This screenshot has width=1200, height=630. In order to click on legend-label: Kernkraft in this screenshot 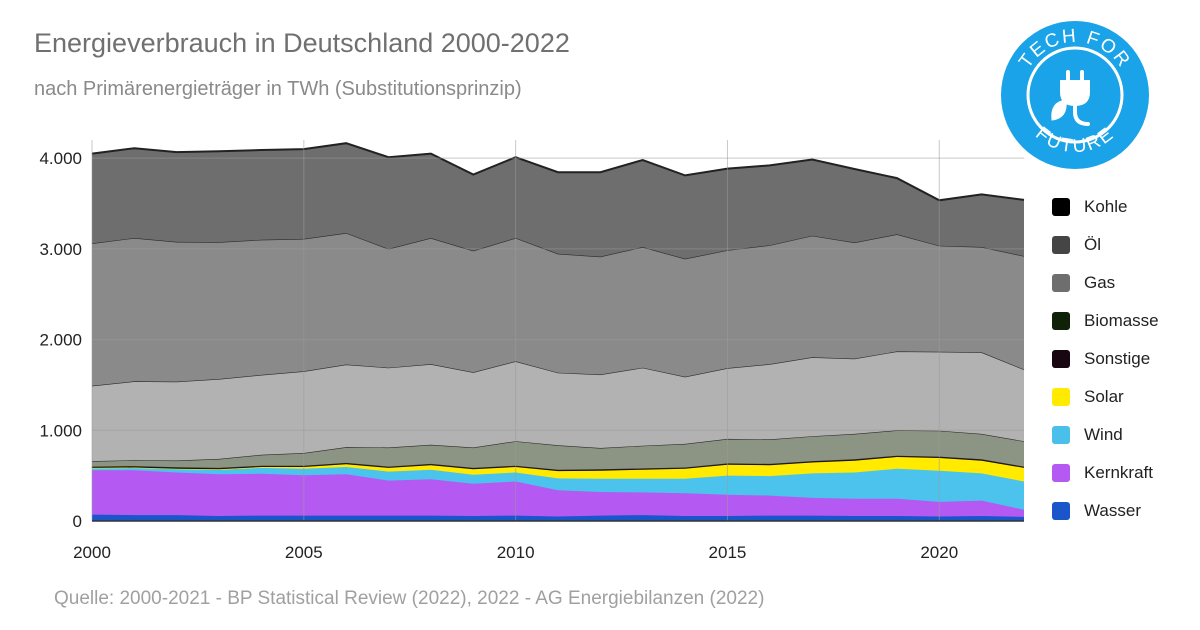, I will do `click(1118, 472)`.